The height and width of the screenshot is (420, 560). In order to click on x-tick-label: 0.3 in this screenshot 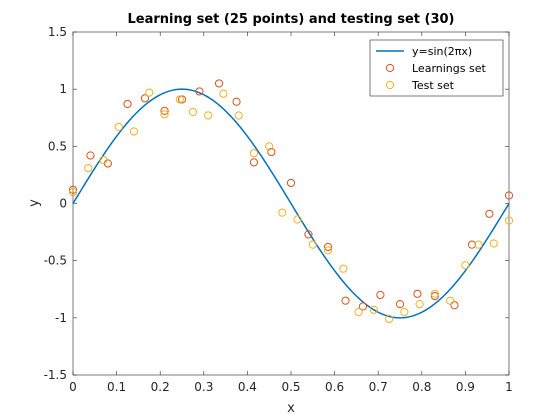, I will do `click(203, 387)`.